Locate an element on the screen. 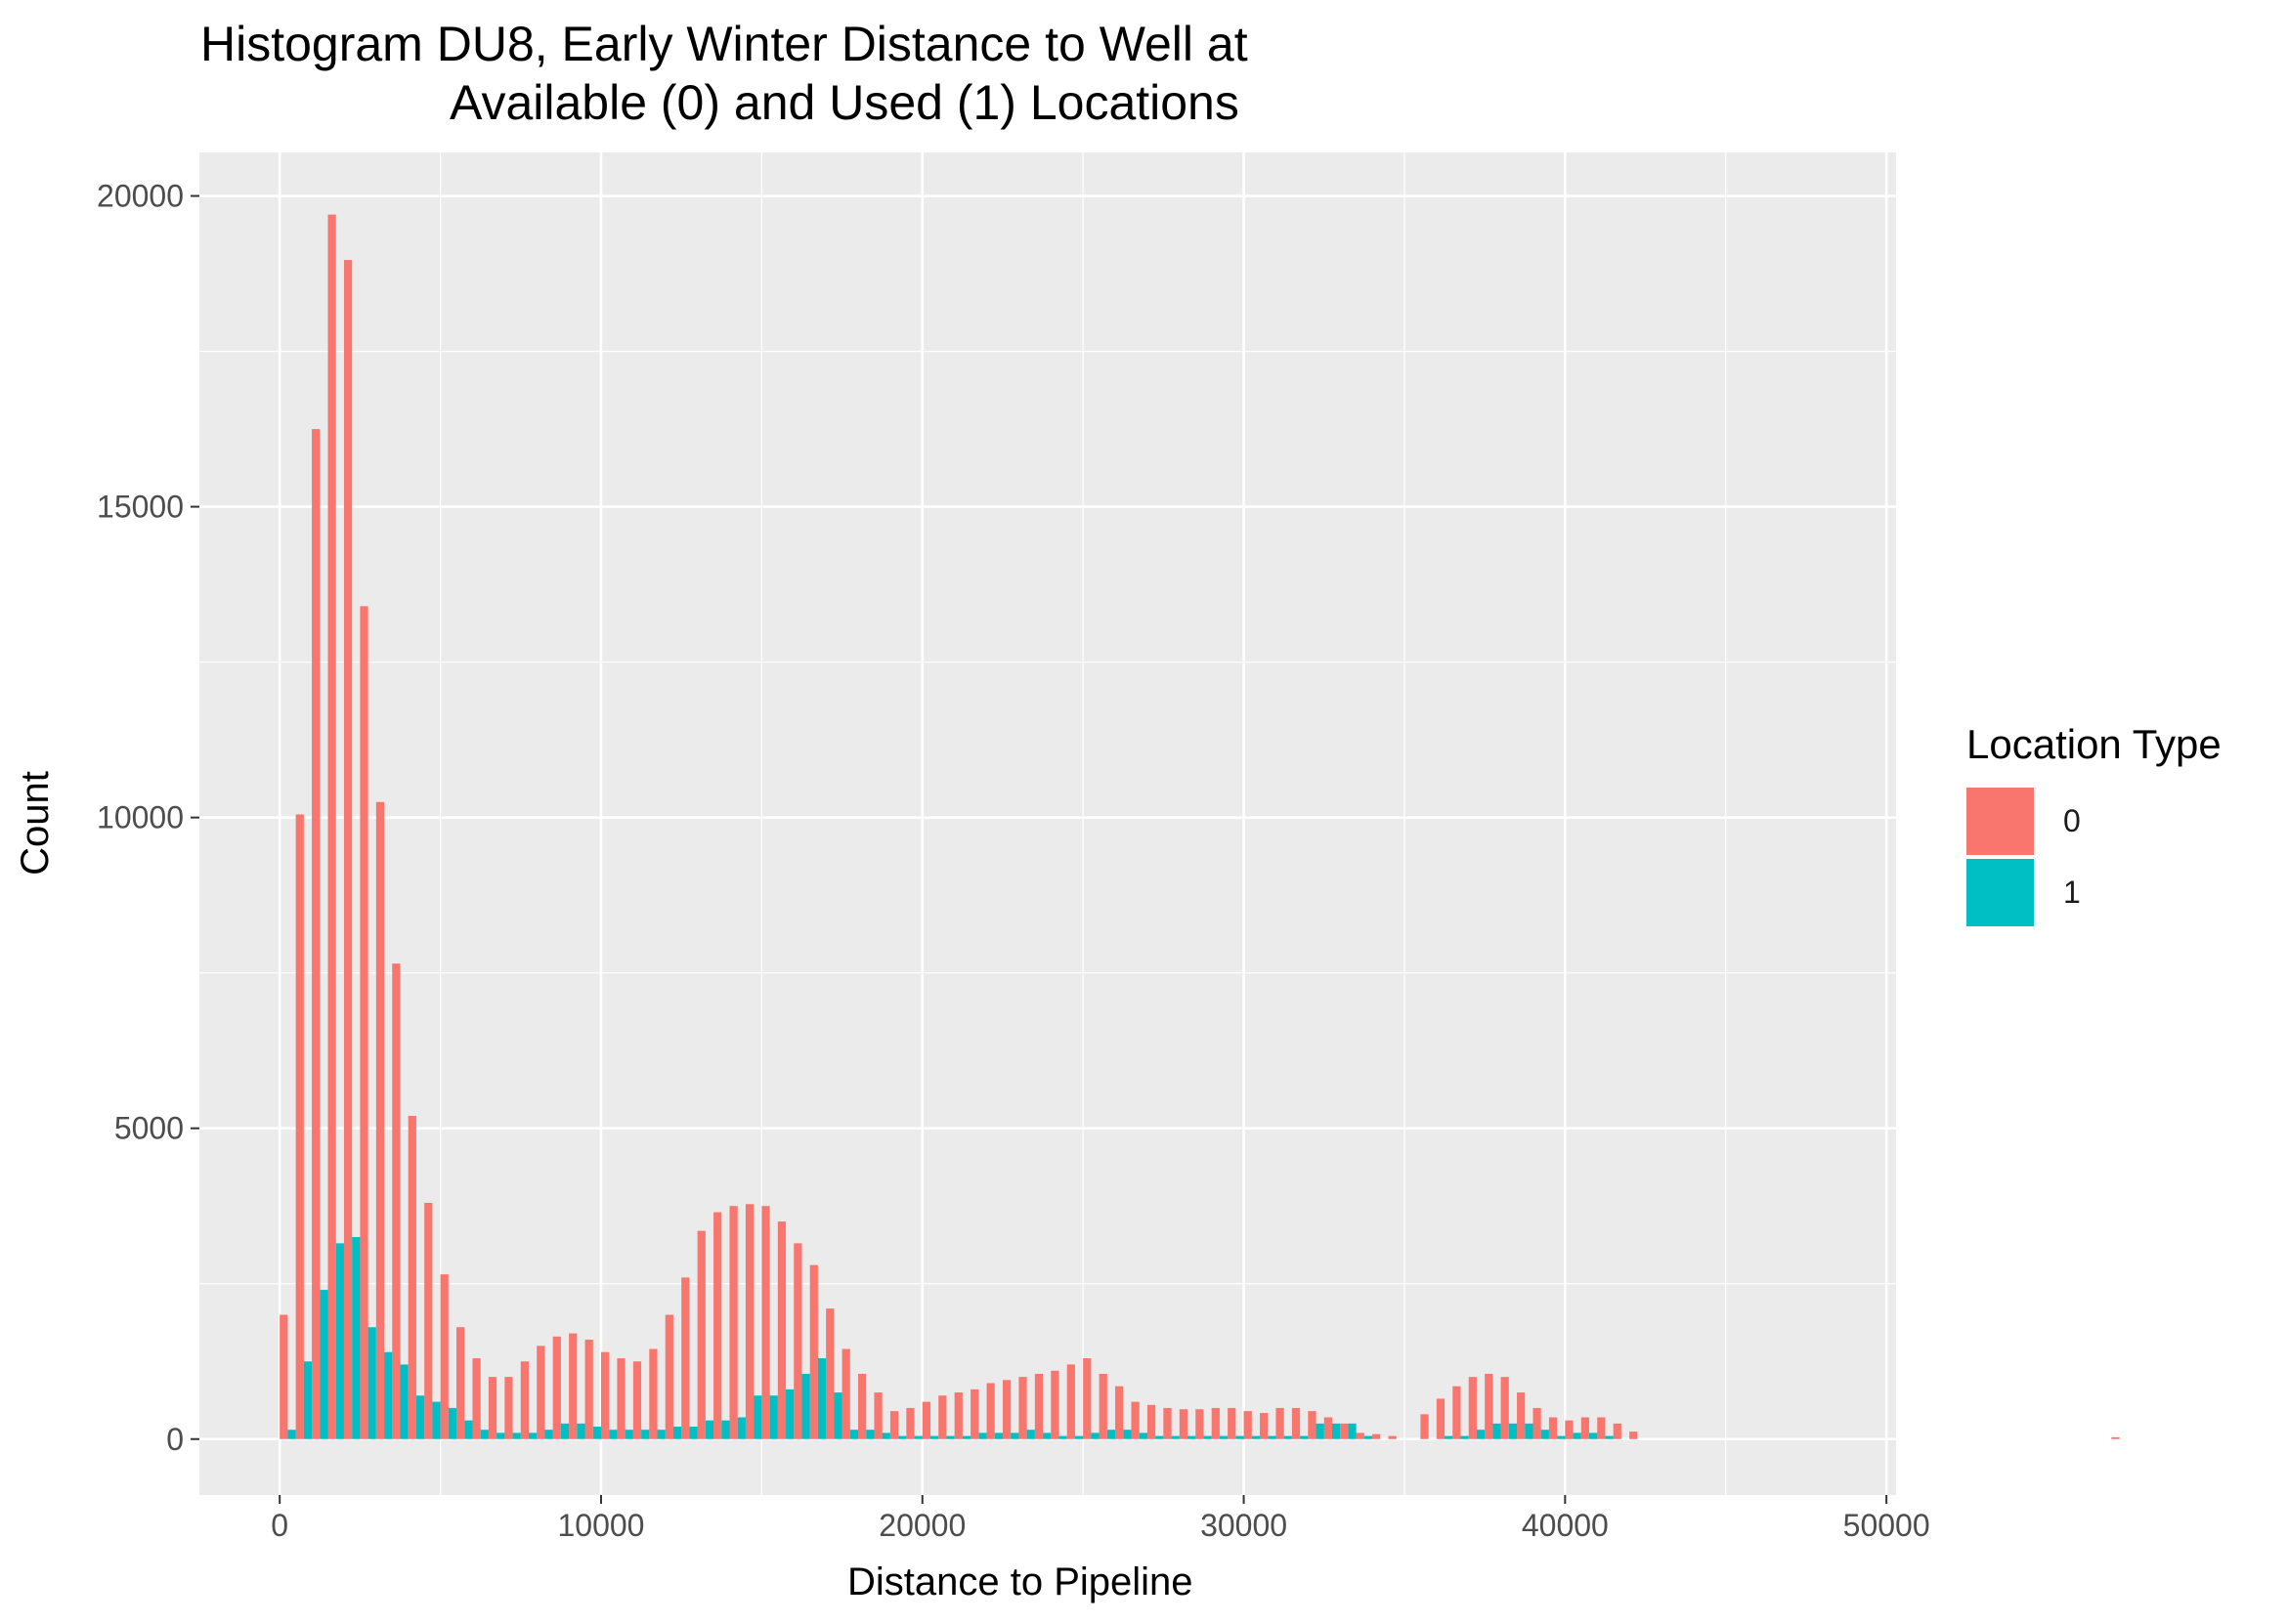 The width and height of the screenshot is (2287, 1624). legend: Location Type 0 1 is located at coordinates (2094, 824).